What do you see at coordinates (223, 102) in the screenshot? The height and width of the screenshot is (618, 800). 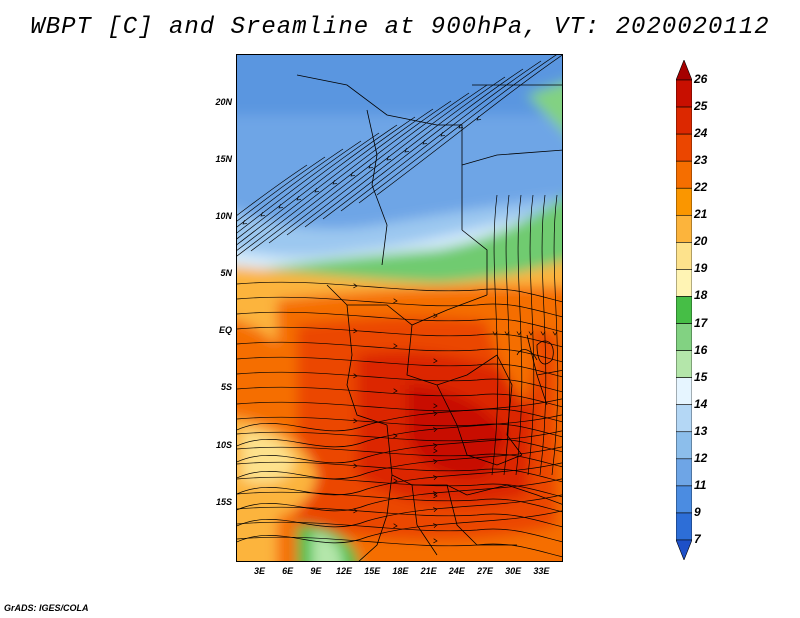 I see `lat-tick-label: 20N` at bounding box center [223, 102].